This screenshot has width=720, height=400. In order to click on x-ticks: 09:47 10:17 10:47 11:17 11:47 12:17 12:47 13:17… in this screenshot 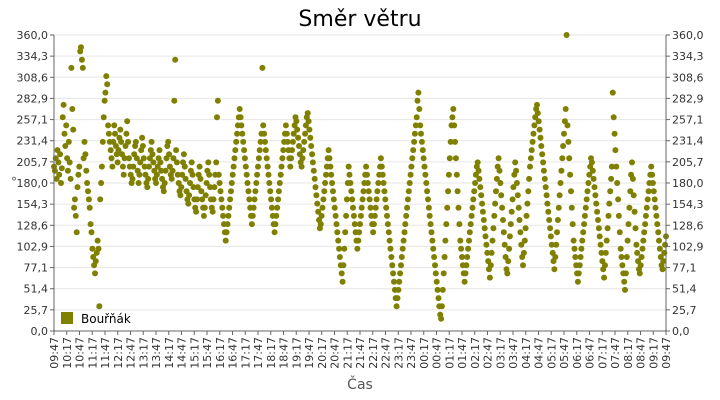, I will do `click(360, 350)`.